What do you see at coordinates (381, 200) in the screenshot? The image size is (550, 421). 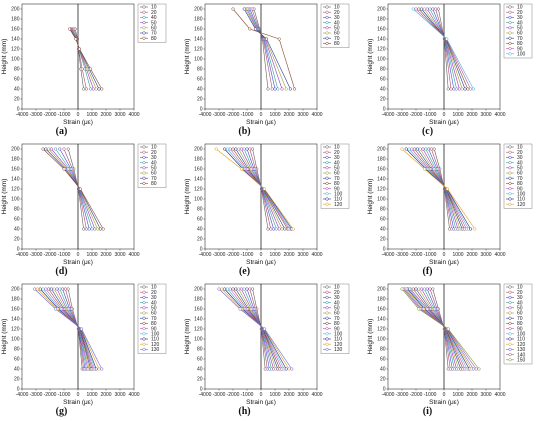 I see `y-tick-label: 100` at bounding box center [381, 200].